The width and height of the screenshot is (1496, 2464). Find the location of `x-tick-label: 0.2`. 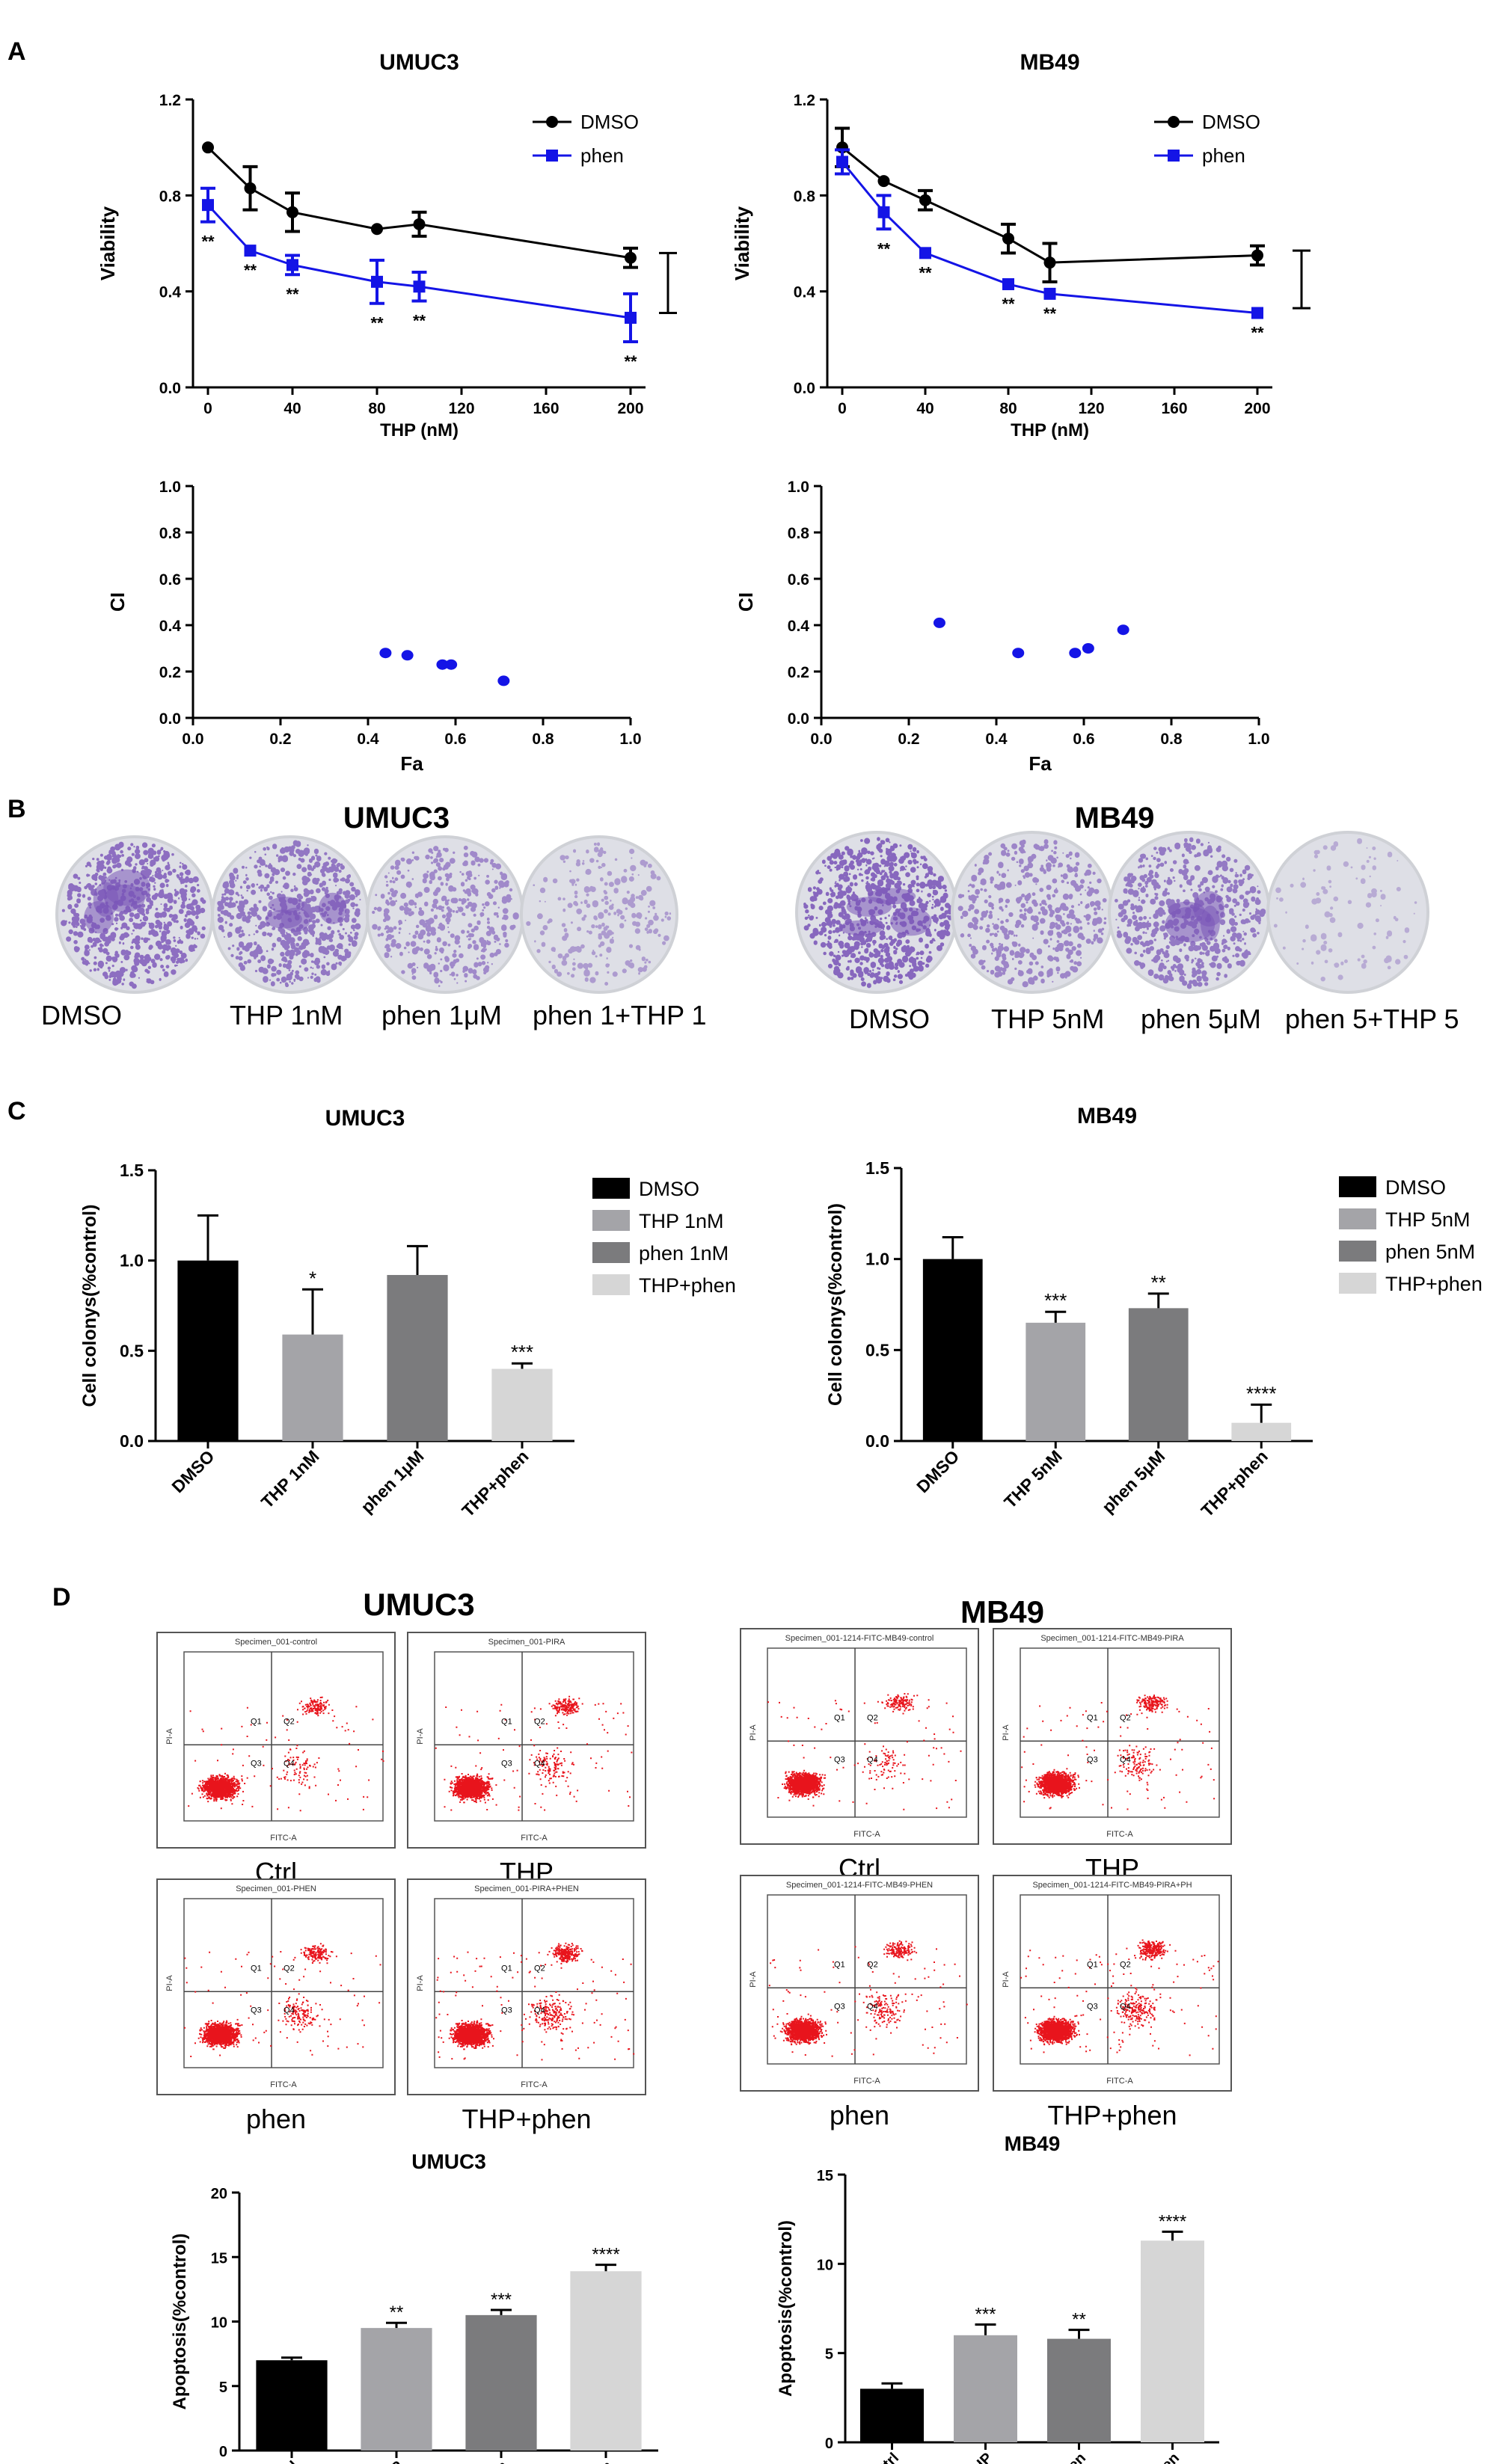

x-tick-label: 0.2 is located at coordinates (908, 739).